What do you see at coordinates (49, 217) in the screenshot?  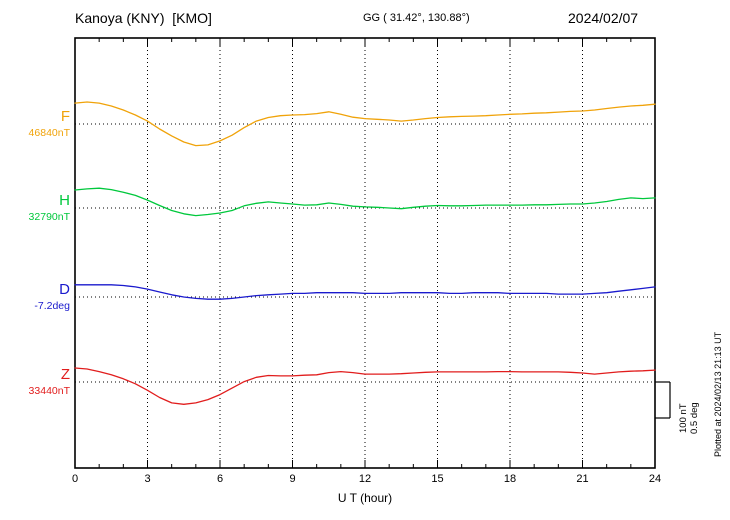 I see `channel-baseline-h: 32790nT` at bounding box center [49, 217].